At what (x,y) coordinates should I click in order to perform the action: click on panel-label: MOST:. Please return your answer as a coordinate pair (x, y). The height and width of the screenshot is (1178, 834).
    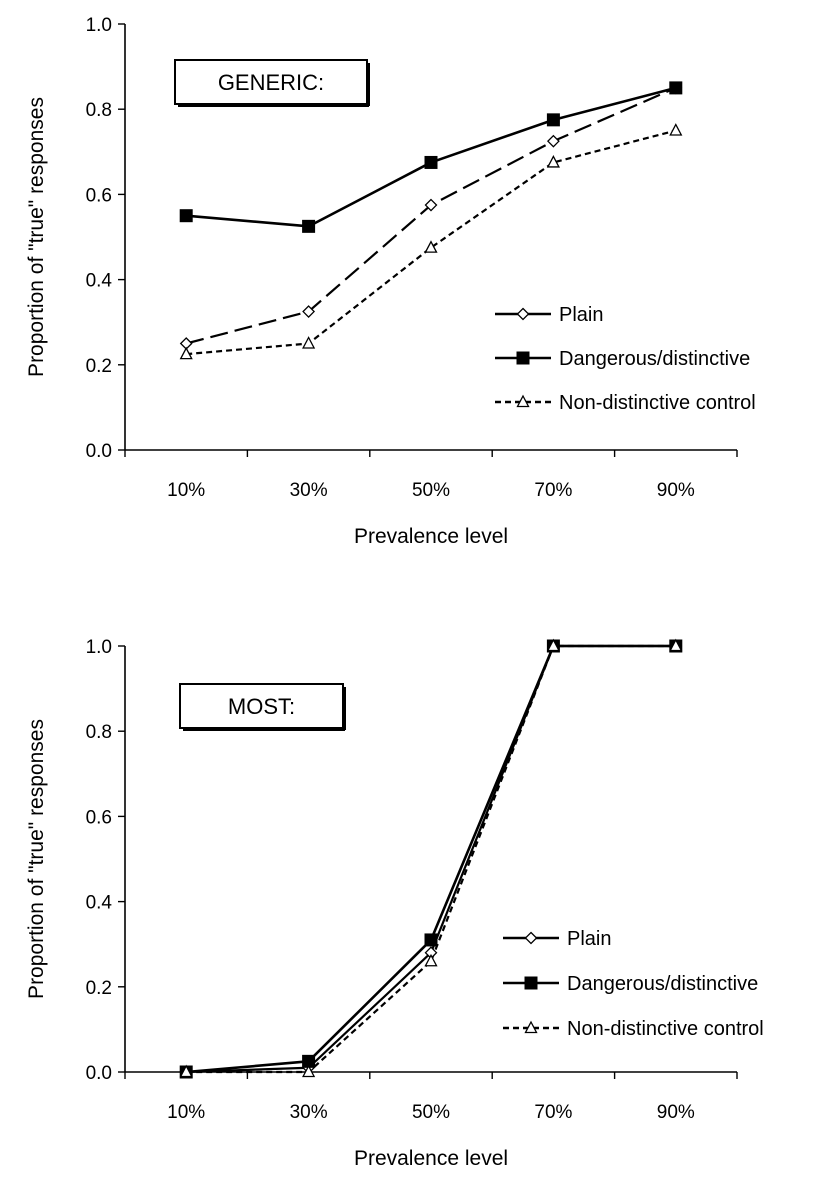
    Looking at the image, I should click on (261, 706).